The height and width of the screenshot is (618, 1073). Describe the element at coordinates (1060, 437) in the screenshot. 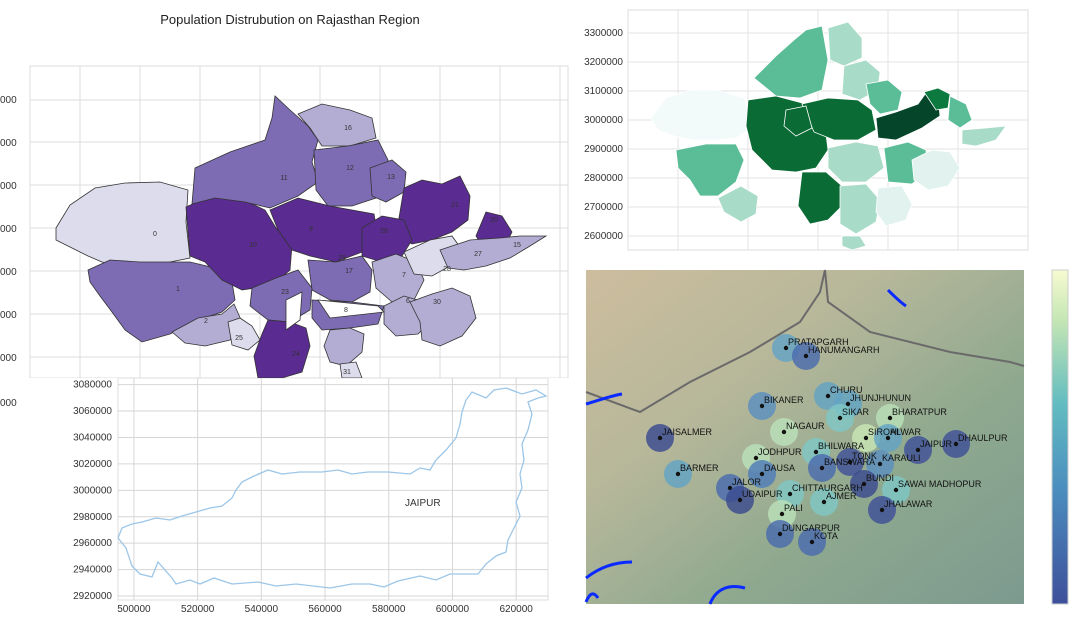

I see `colorbar` at that location.